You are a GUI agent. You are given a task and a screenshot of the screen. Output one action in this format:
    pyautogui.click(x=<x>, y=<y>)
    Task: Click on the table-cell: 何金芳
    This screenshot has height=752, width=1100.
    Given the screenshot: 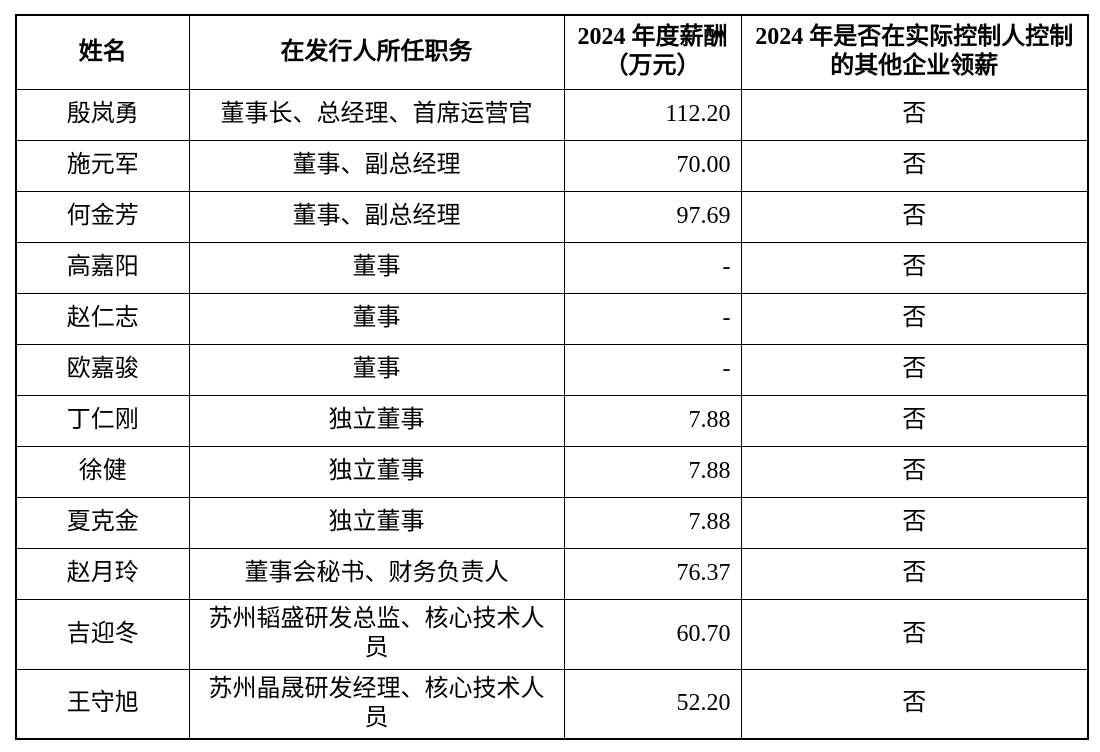 What is the action you would take?
    pyautogui.click(x=102, y=216)
    